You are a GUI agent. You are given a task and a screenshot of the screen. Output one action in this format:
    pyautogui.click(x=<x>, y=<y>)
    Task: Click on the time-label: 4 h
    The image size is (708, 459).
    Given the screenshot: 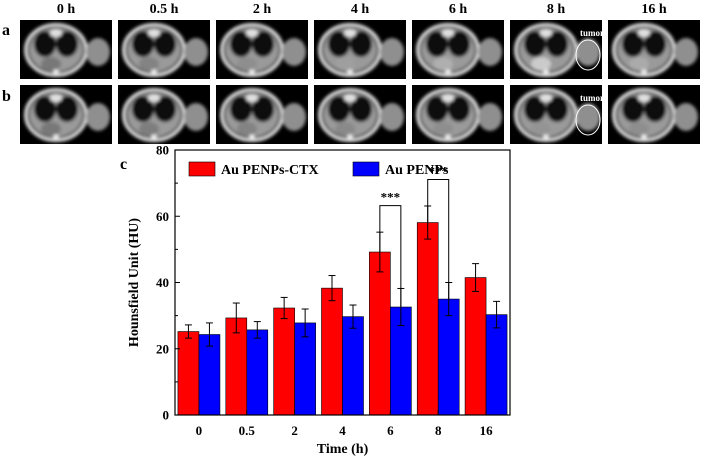 What is the action you would take?
    pyautogui.click(x=360, y=9)
    